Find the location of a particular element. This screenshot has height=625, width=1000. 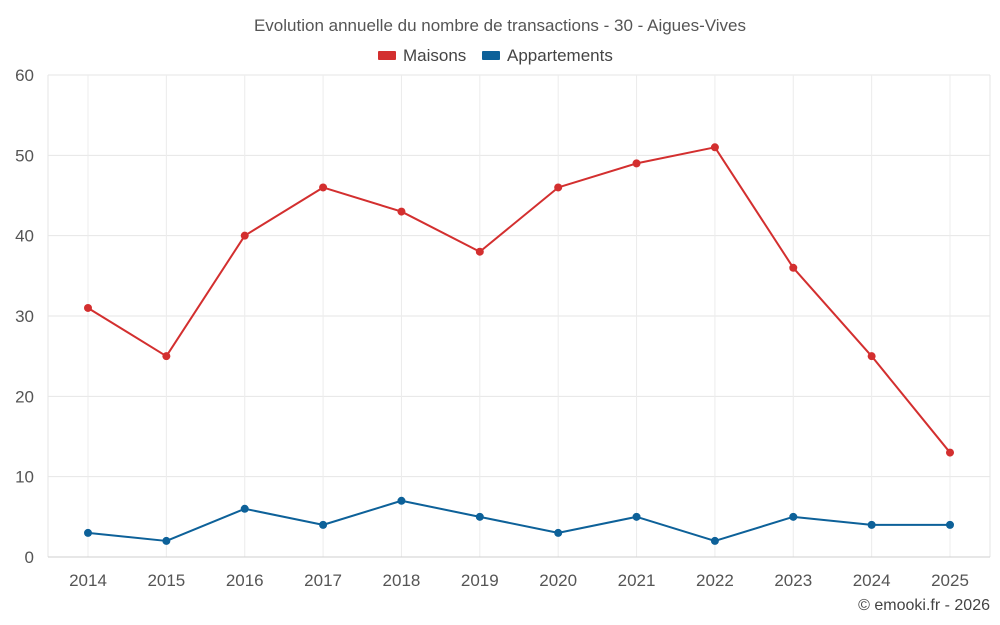

y-tick-label: 10 is located at coordinates (24, 477).